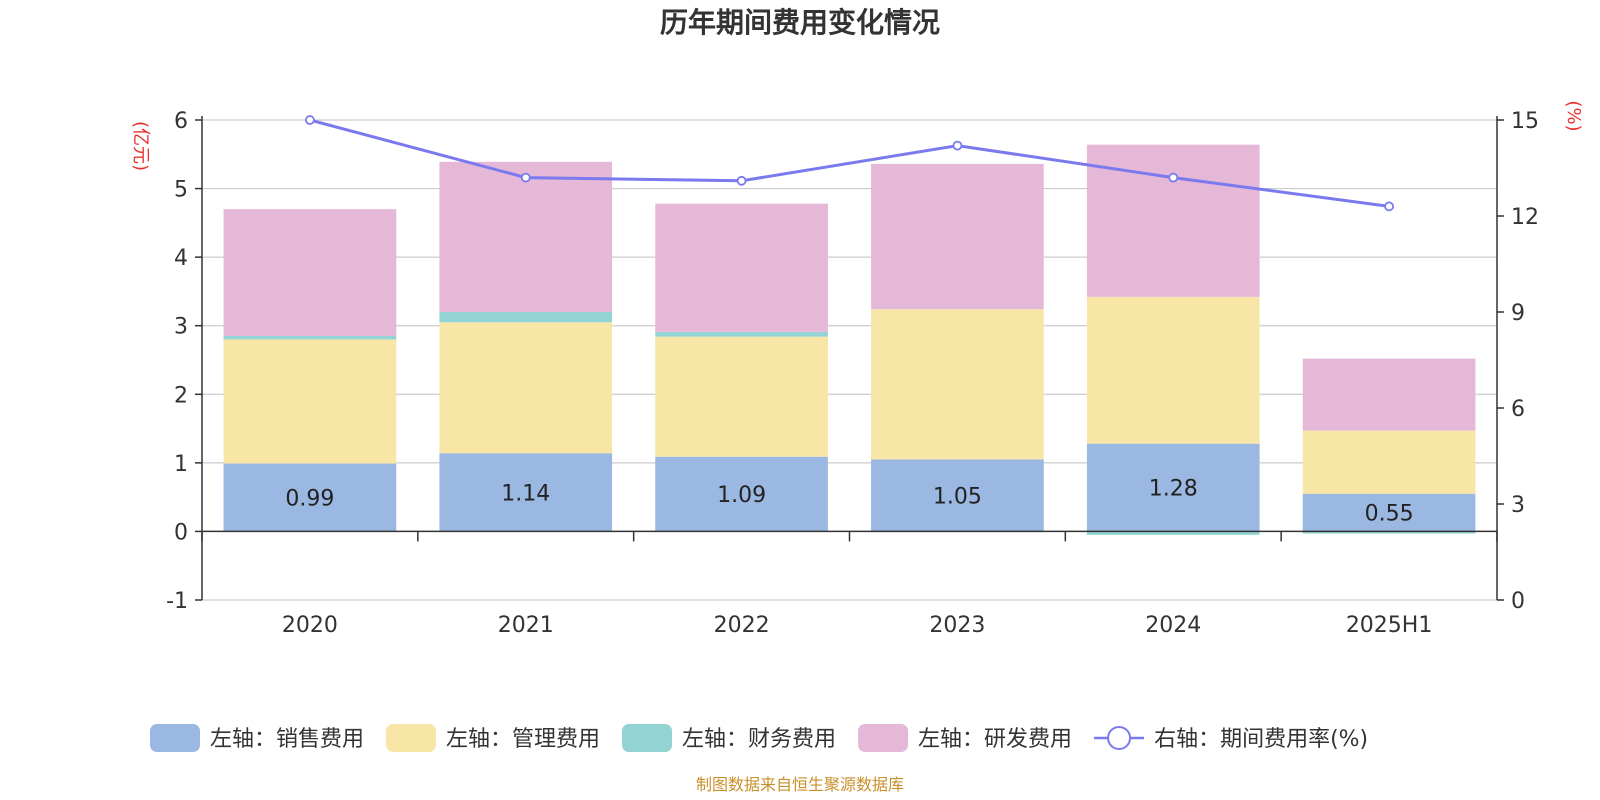 The width and height of the screenshot is (1600, 800). I want to click on x-tick-label: 2020, so click(310, 625).